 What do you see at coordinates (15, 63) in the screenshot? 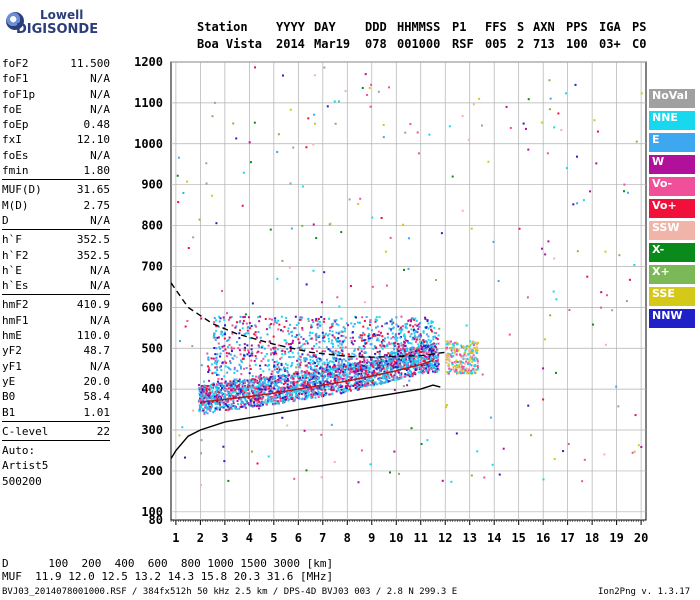
I see `param-name: foF2` at bounding box center [15, 63].